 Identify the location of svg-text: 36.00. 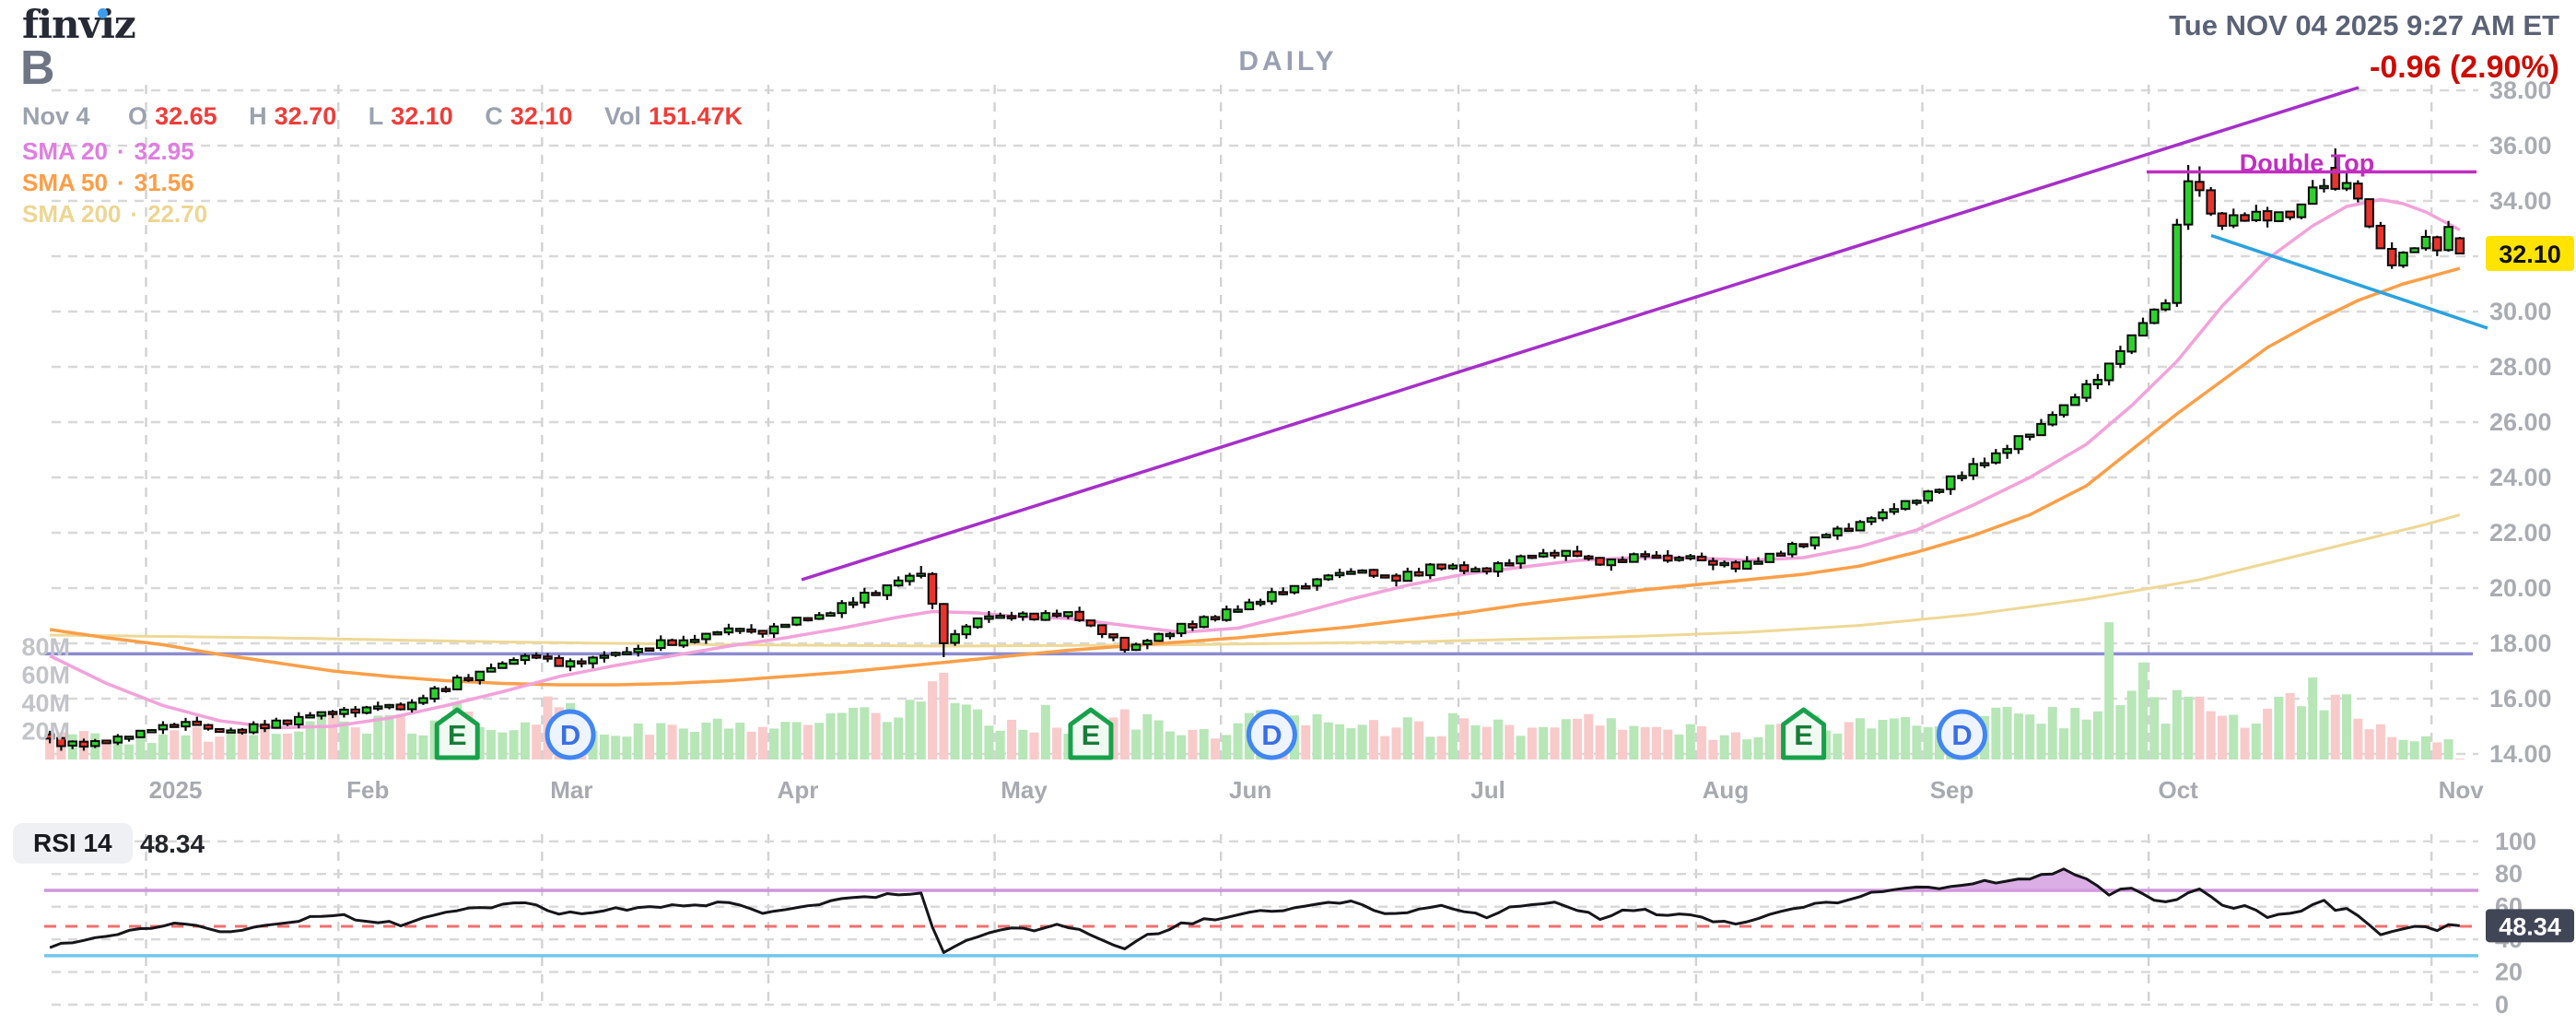
(2520, 145).